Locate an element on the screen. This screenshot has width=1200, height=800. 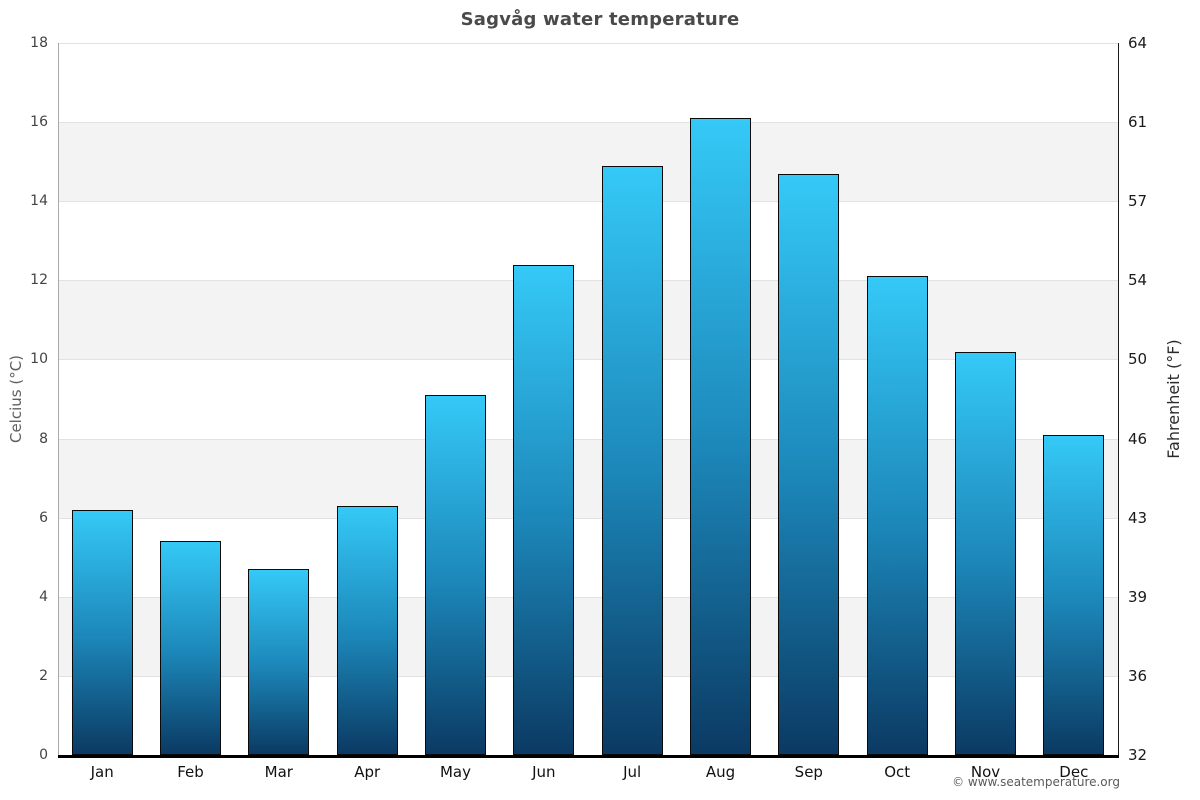
bar-jul is located at coordinates (632, 460).